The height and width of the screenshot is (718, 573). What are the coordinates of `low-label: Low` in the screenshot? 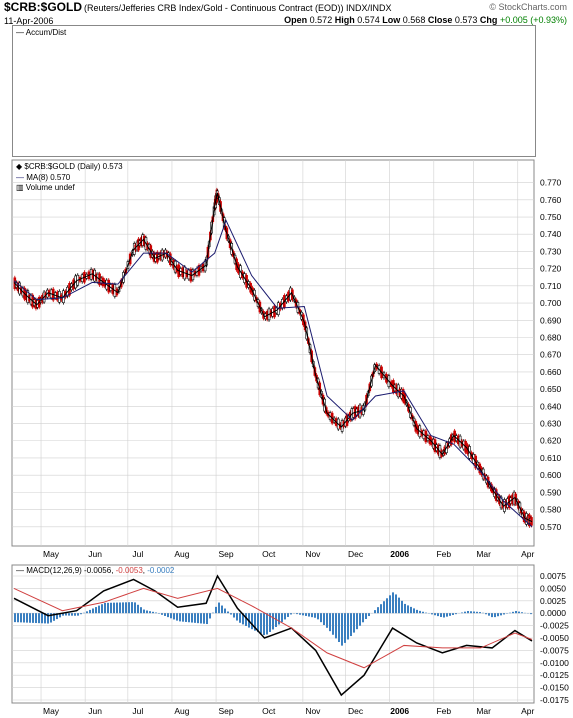 It's located at (391, 20).